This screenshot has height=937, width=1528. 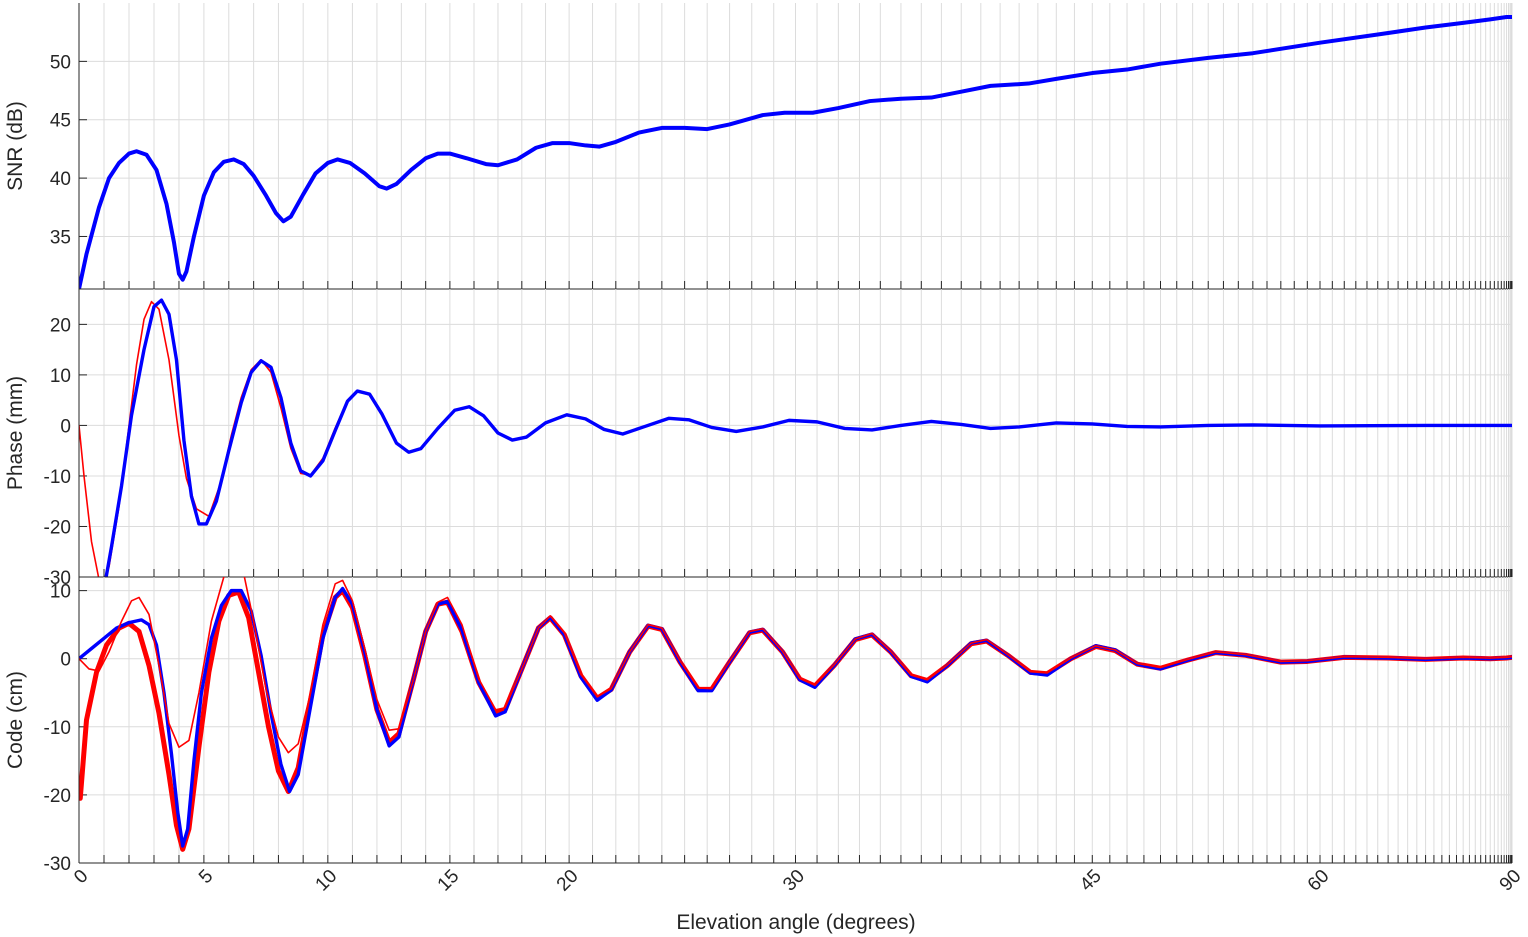 What do you see at coordinates (60, 62) in the screenshot?
I see `y-tick-label: 50` at bounding box center [60, 62].